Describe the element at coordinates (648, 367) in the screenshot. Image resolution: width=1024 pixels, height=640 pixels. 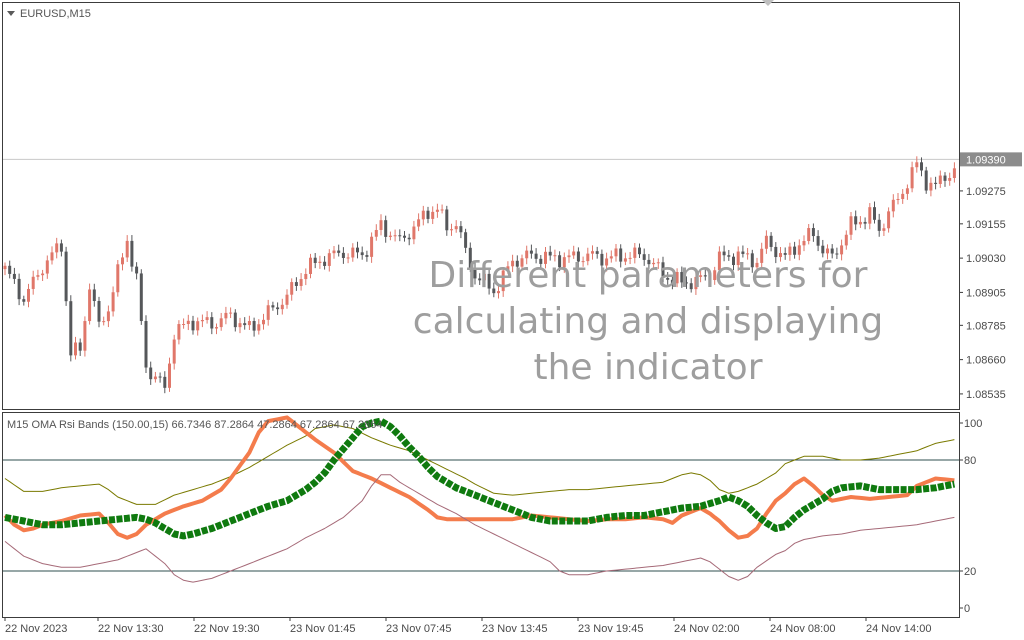
I see `overlay-line-3: the indicator` at that location.